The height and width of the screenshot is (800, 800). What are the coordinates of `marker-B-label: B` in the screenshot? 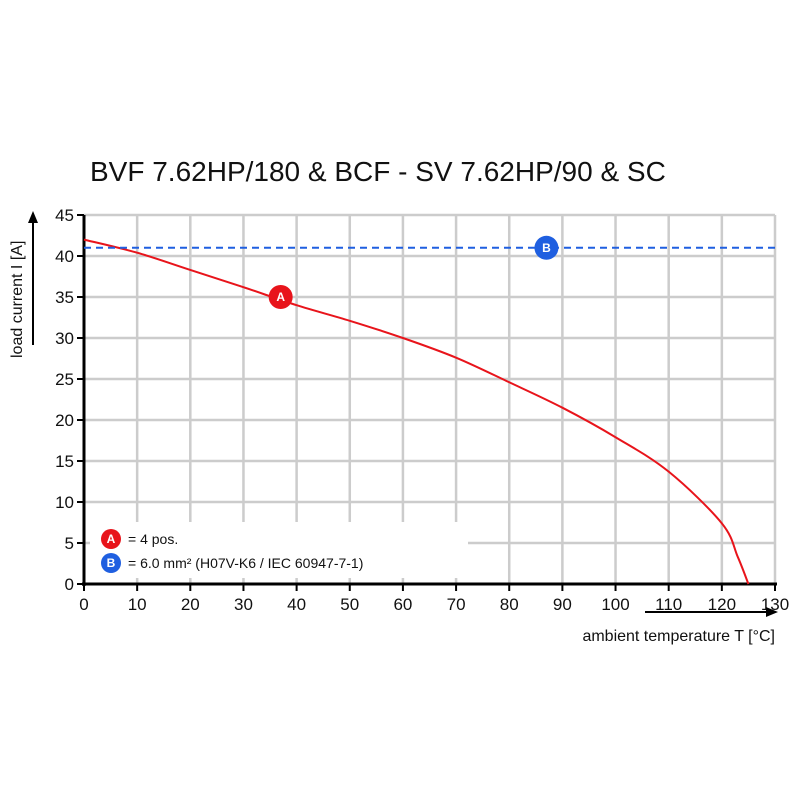 It's located at (546, 248).